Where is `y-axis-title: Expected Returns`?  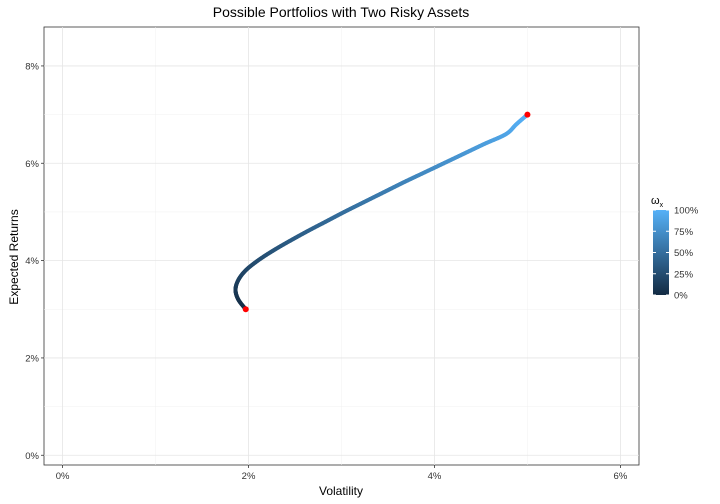 y-axis-title: Expected Returns is located at coordinates (14, 256).